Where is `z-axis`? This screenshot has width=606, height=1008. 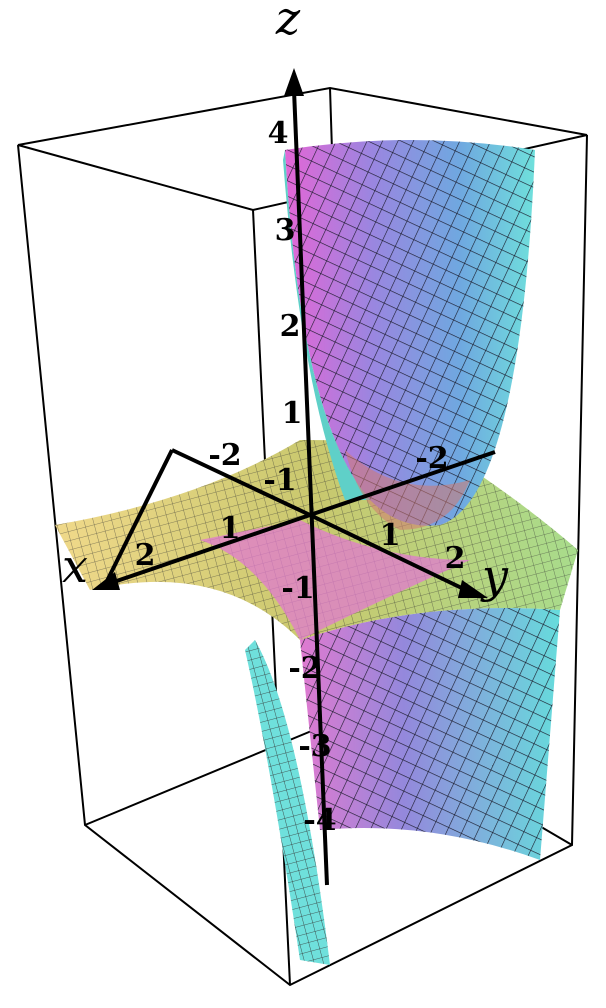
z-axis is located at coordinates (310, 487).